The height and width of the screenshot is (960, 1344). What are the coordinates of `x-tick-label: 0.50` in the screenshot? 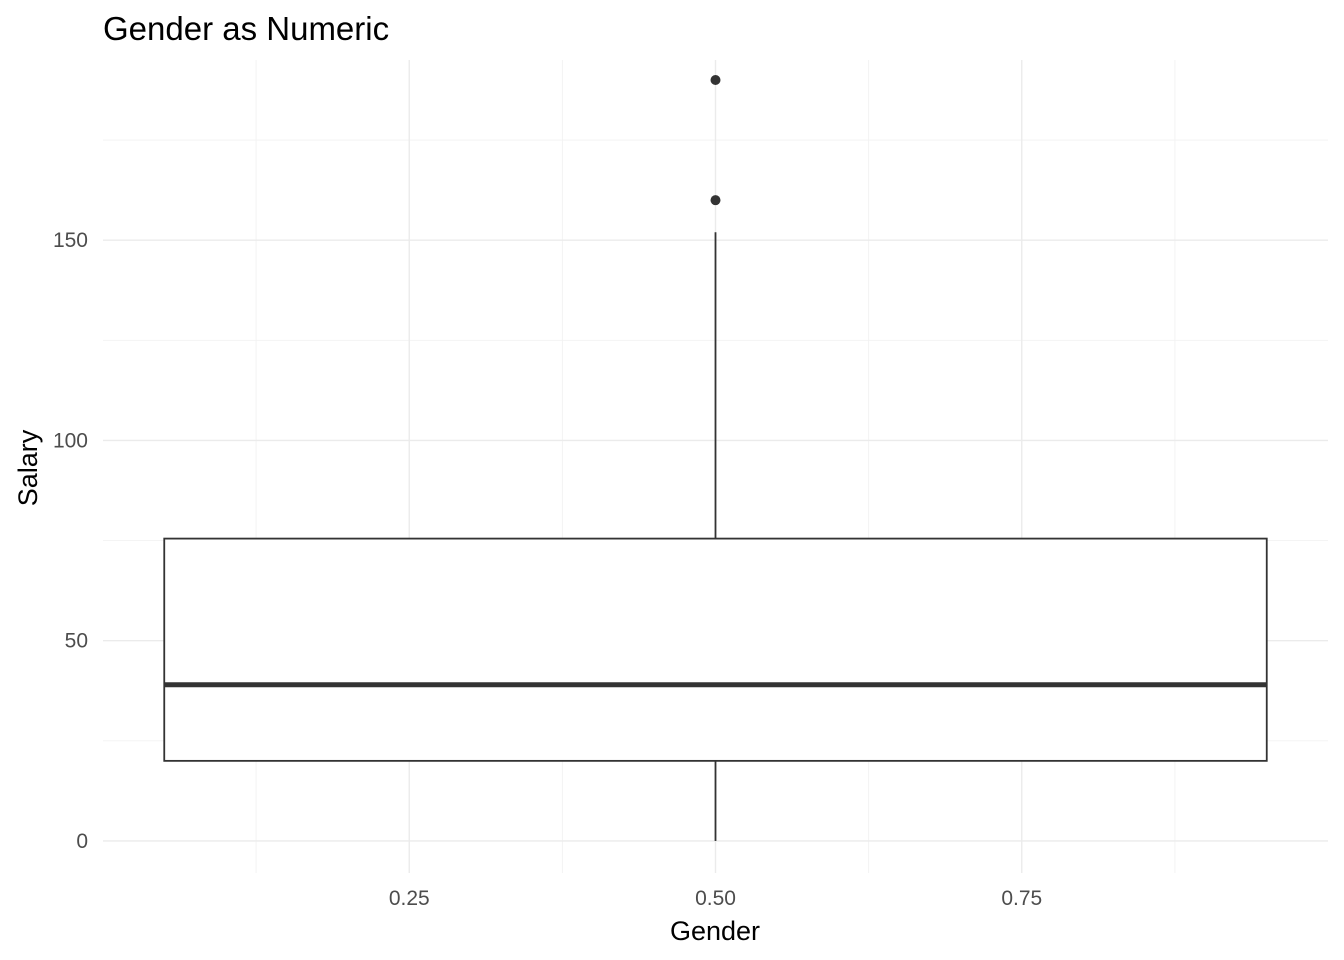 It's located at (715, 898).